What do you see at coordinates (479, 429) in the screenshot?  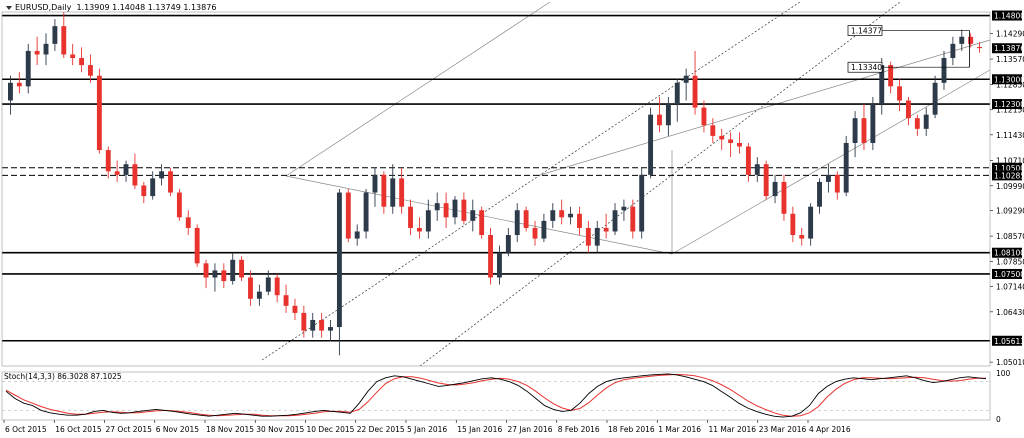 I see `time-tick-label: 15 Jan 2016` at bounding box center [479, 429].